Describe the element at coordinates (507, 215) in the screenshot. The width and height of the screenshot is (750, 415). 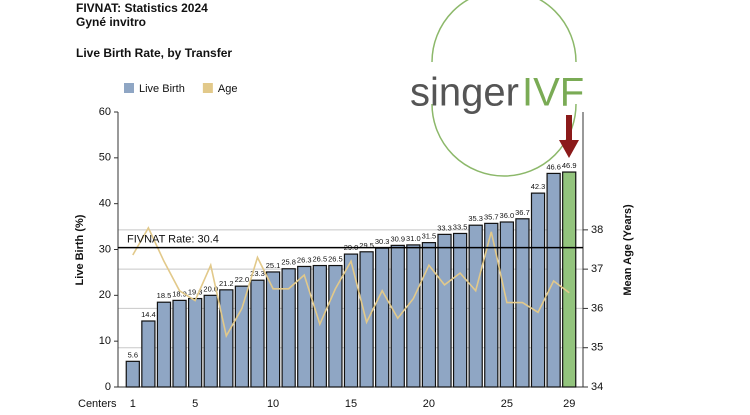
I see `value-label: 36.0` at that location.